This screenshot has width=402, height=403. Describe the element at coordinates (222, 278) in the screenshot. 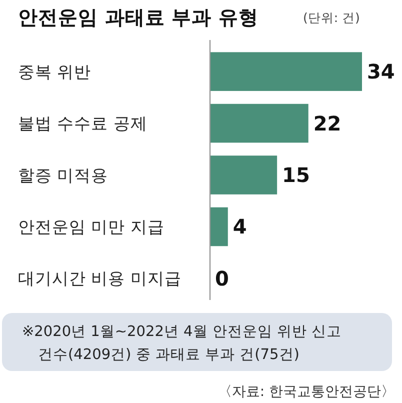

I see `data-label: 0` at that location.